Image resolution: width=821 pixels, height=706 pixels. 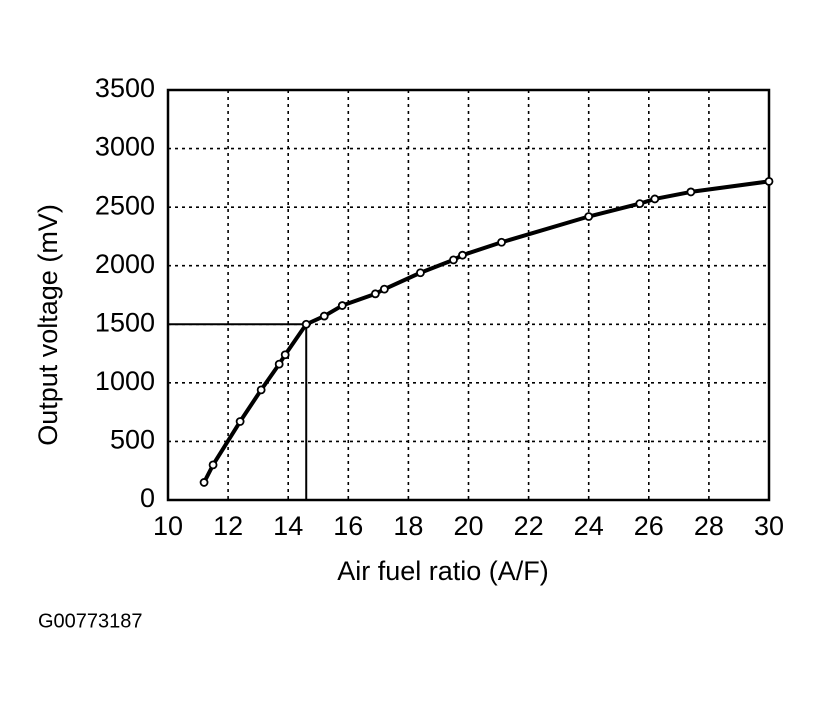 What do you see at coordinates (443, 571) in the screenshot?
I see `x-axis-label: Air fuel ratio (A/F)` at bounding box center [443, 571].